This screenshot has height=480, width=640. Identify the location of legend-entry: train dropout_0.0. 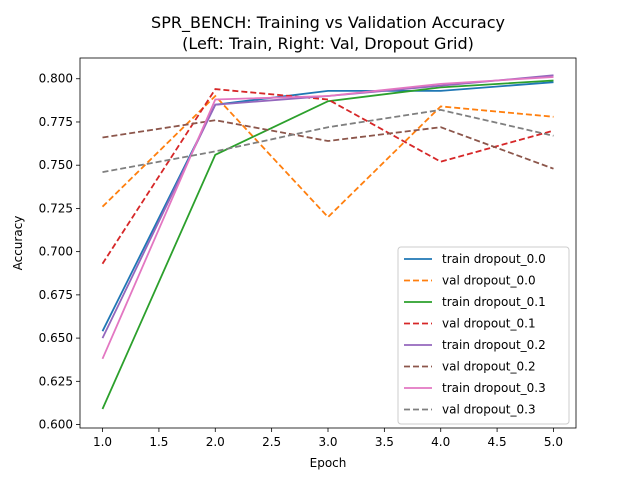
(494, 259).